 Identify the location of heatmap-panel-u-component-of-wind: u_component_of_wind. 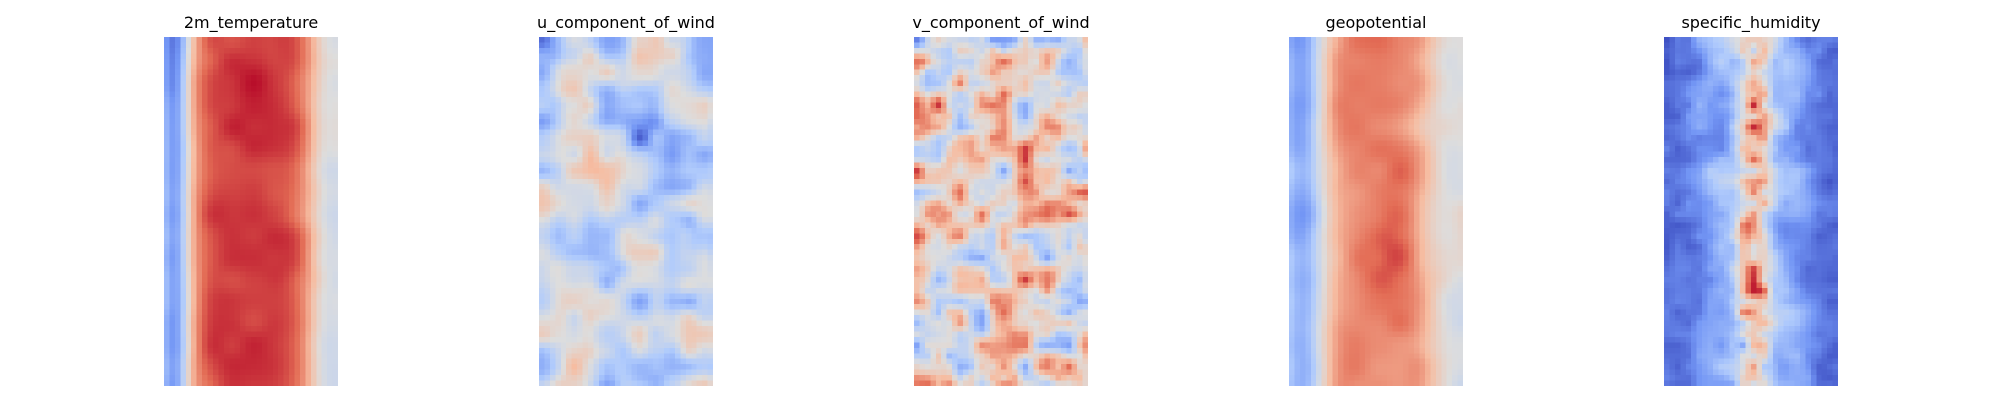
(626, 200).